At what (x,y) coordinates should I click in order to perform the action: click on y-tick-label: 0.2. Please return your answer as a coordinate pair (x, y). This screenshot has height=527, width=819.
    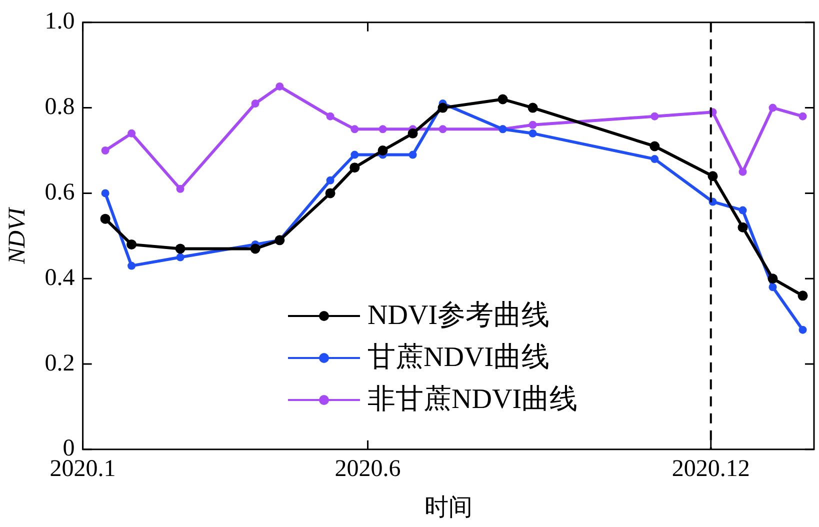
    Looking at the image, I should click on (59, 363).